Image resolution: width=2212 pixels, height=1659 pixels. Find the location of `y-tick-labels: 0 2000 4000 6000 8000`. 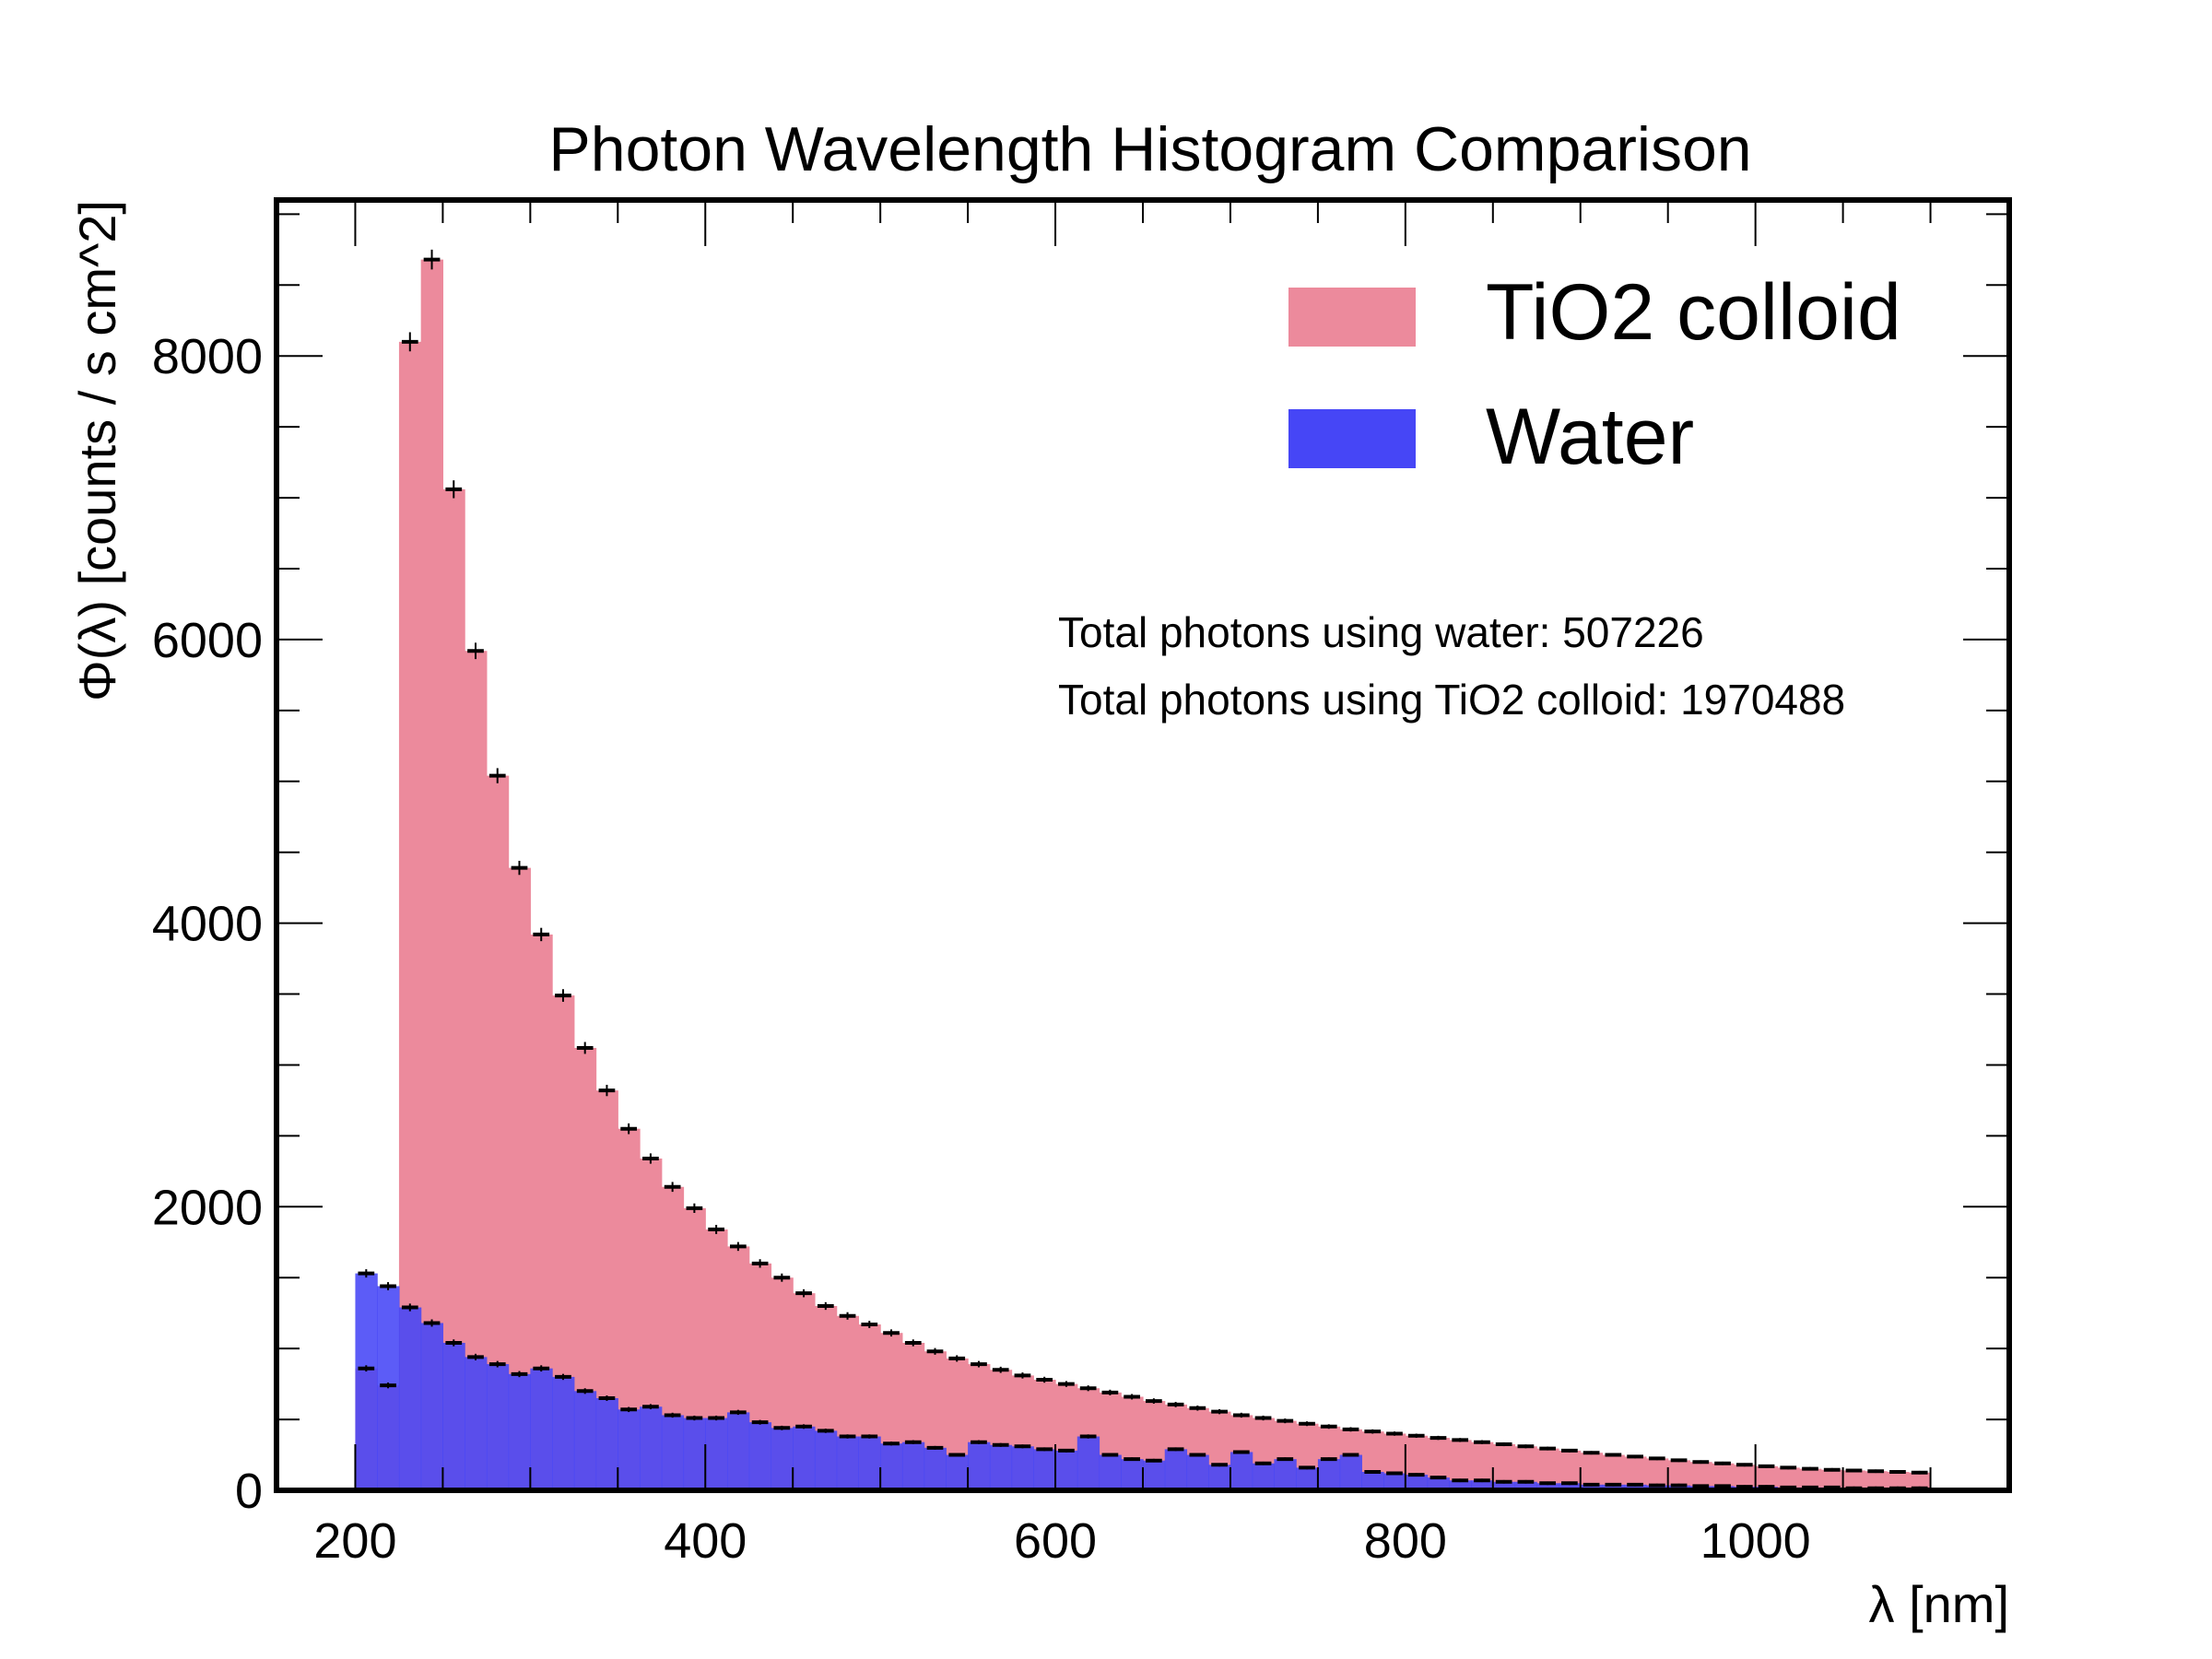

y-tick-labels: 0 2000 4000 6000 8000 is located at coordinates (207, 924).